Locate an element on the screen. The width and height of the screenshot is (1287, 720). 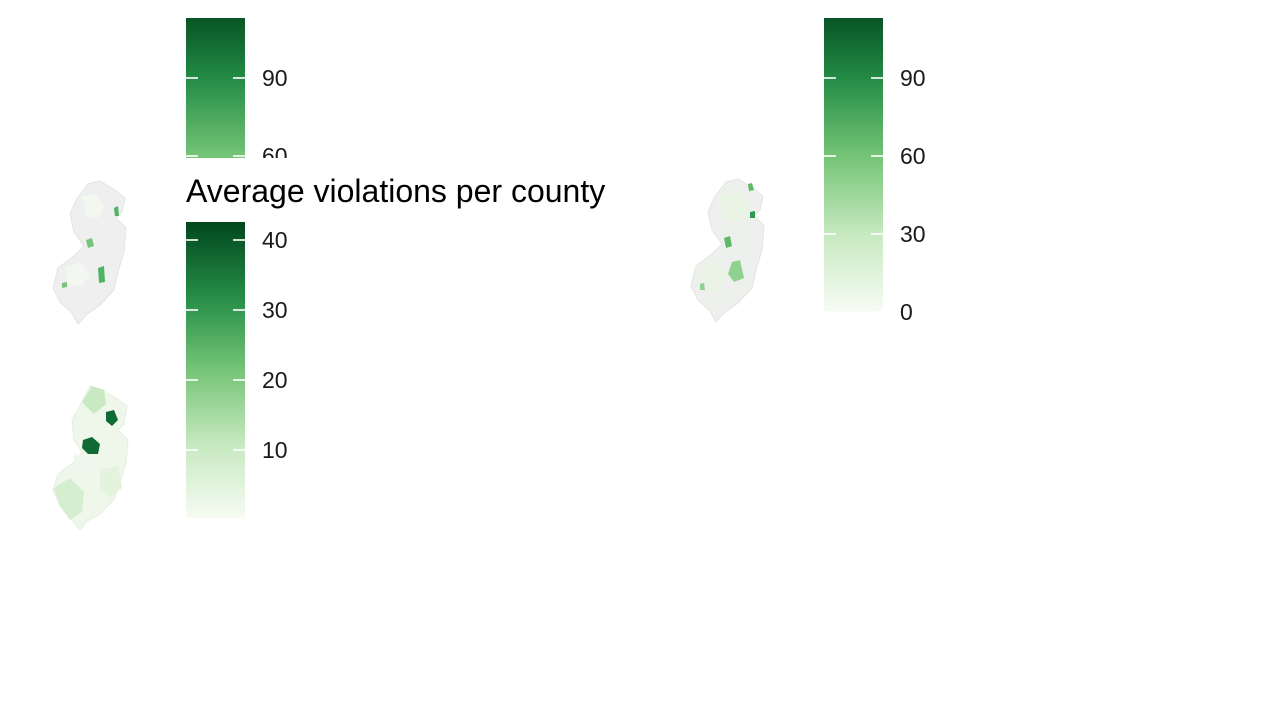
colorbar-ticks: 10 20 30 40 is located at coordinates (237, 345).